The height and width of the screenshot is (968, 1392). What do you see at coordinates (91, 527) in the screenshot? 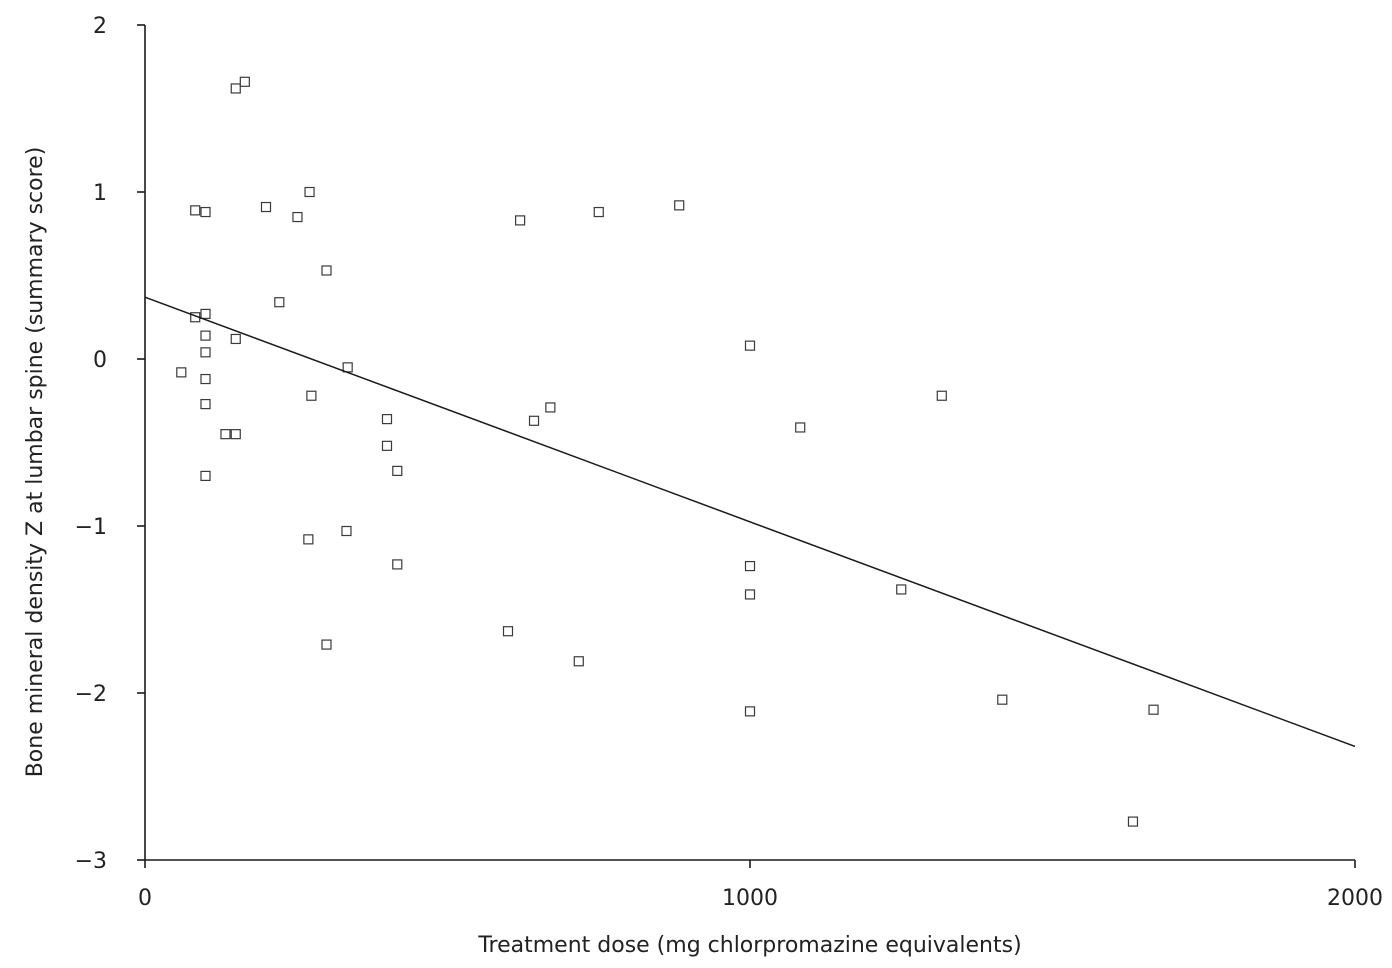
I see `y-tick-label: −1` at bounding box center [91, 527].